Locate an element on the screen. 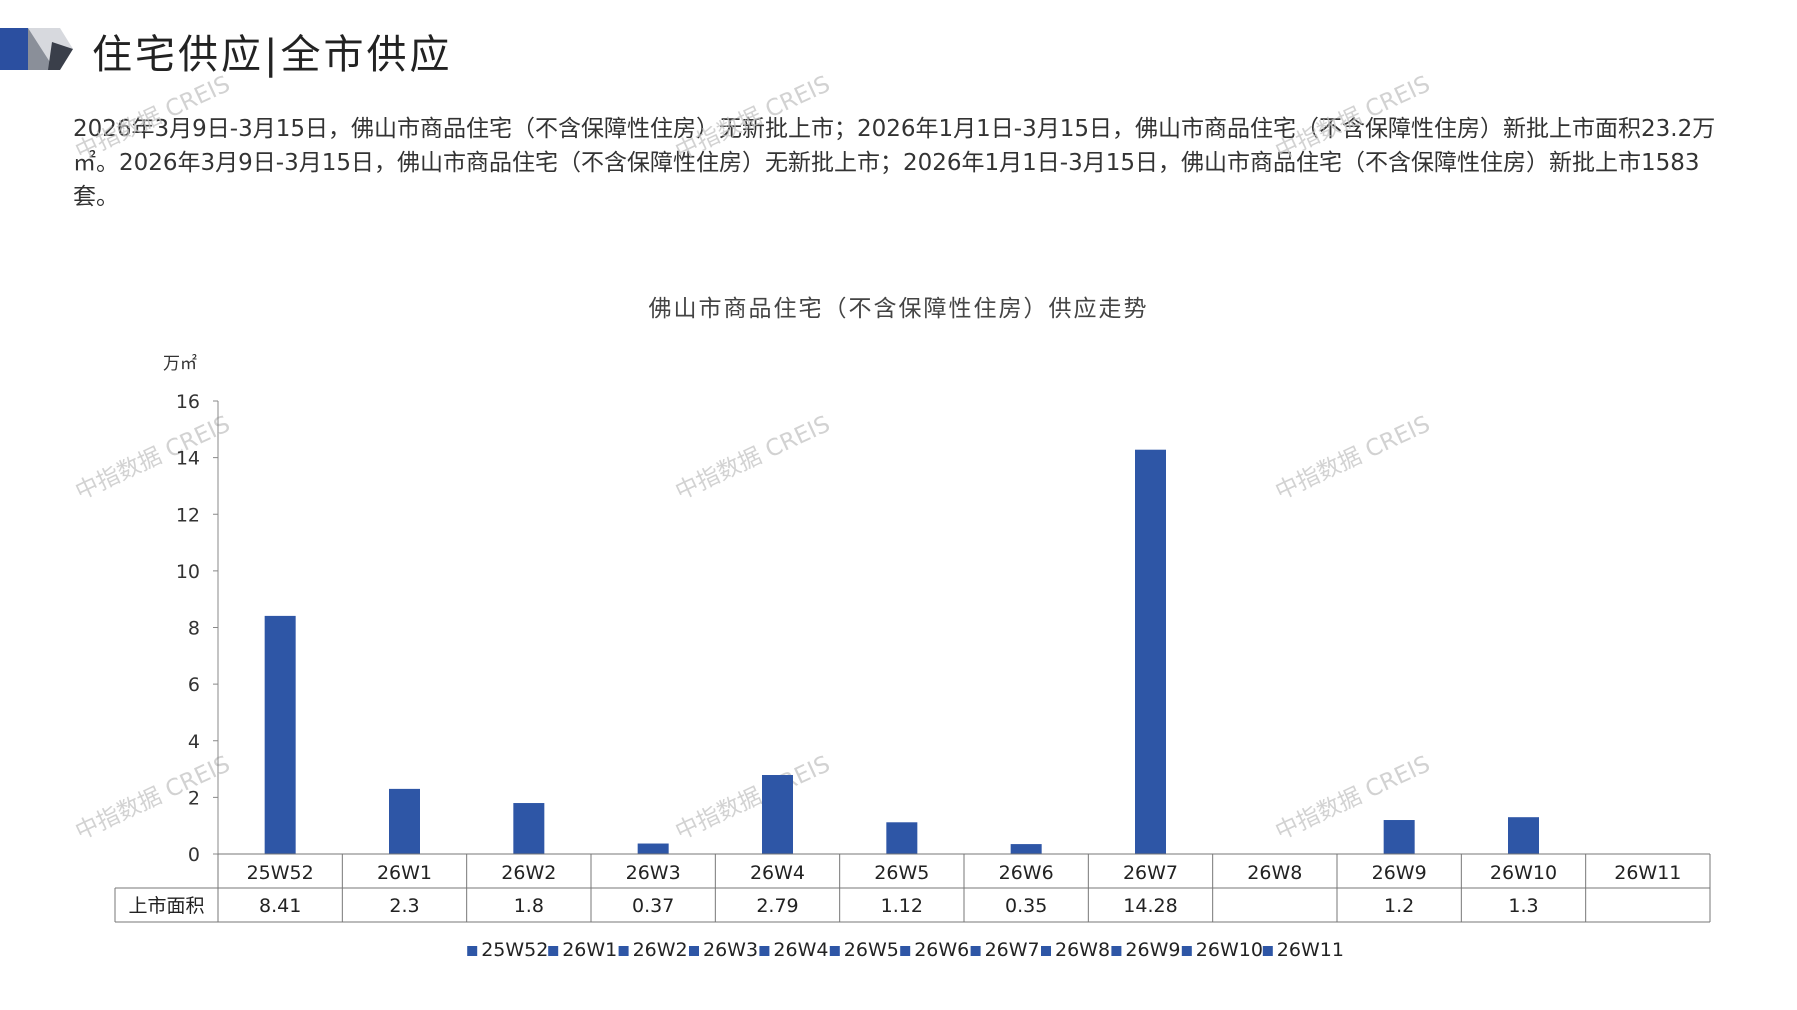 The height and width of the screenshot is (1010, 1797). y-tick-label: 4 is located at coordinates (194, 742).